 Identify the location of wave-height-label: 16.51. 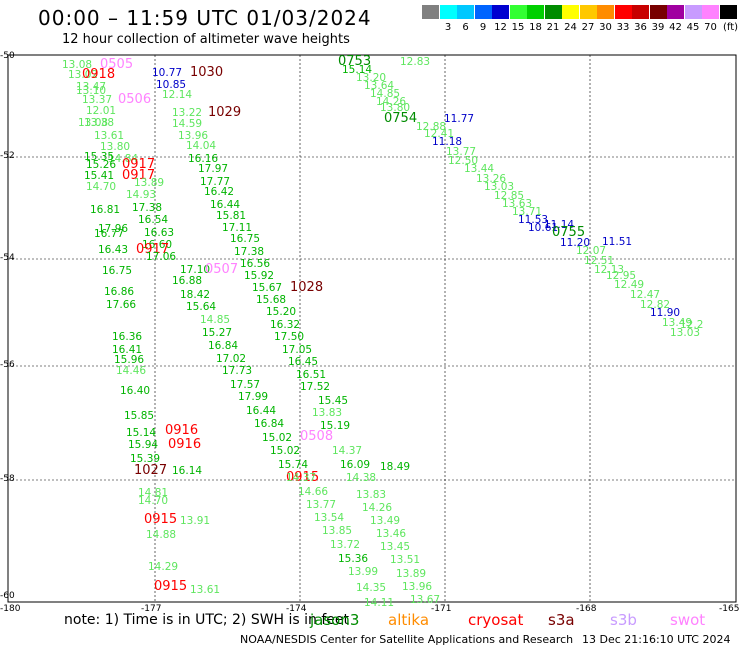
(311, 375).